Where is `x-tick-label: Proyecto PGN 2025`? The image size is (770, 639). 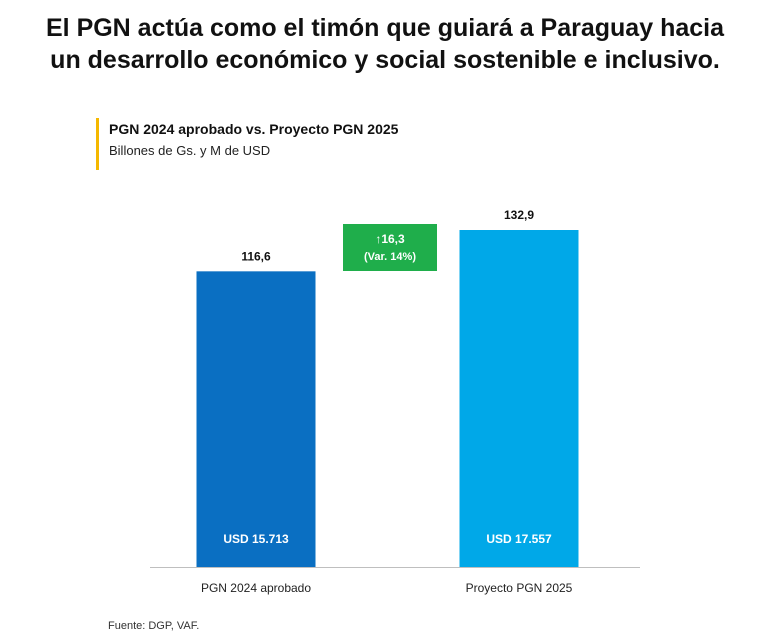 x-tick-label: Proyecto PGN 2025 is located at coordinates (519, 588).